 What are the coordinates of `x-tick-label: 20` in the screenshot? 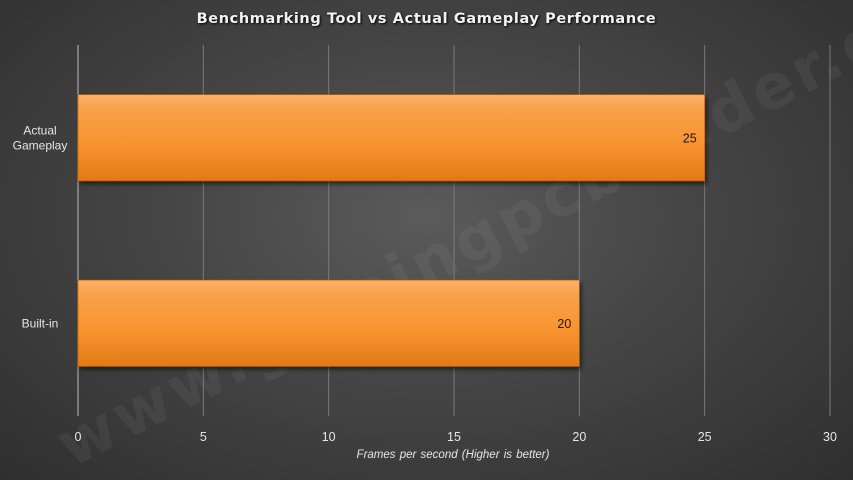 It's located at (579, 437).